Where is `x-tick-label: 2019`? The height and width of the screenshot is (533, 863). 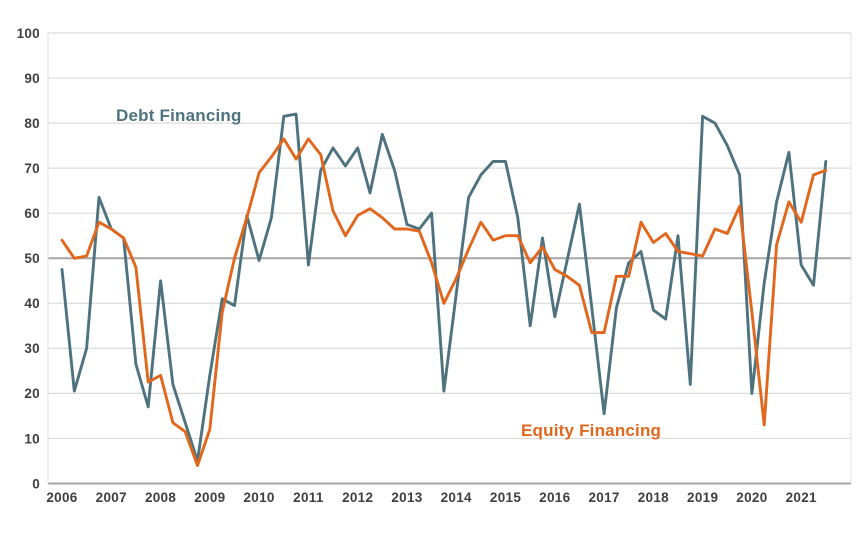 x-tick-label: 2019 is located at coordinates (702, 497).